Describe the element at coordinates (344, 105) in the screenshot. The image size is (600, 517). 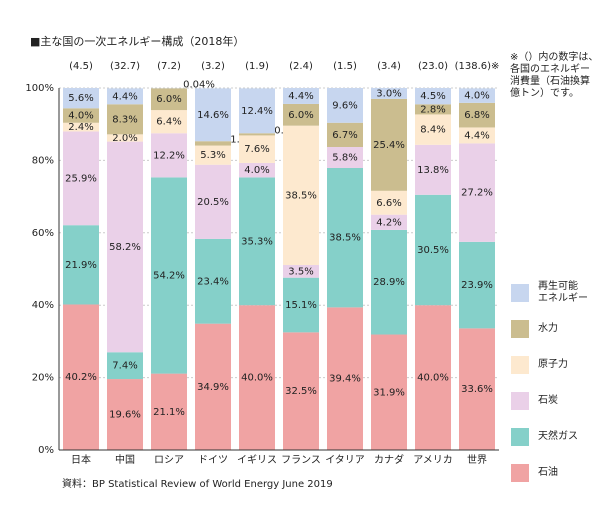
I see `value-label: 9.6%` at that location.